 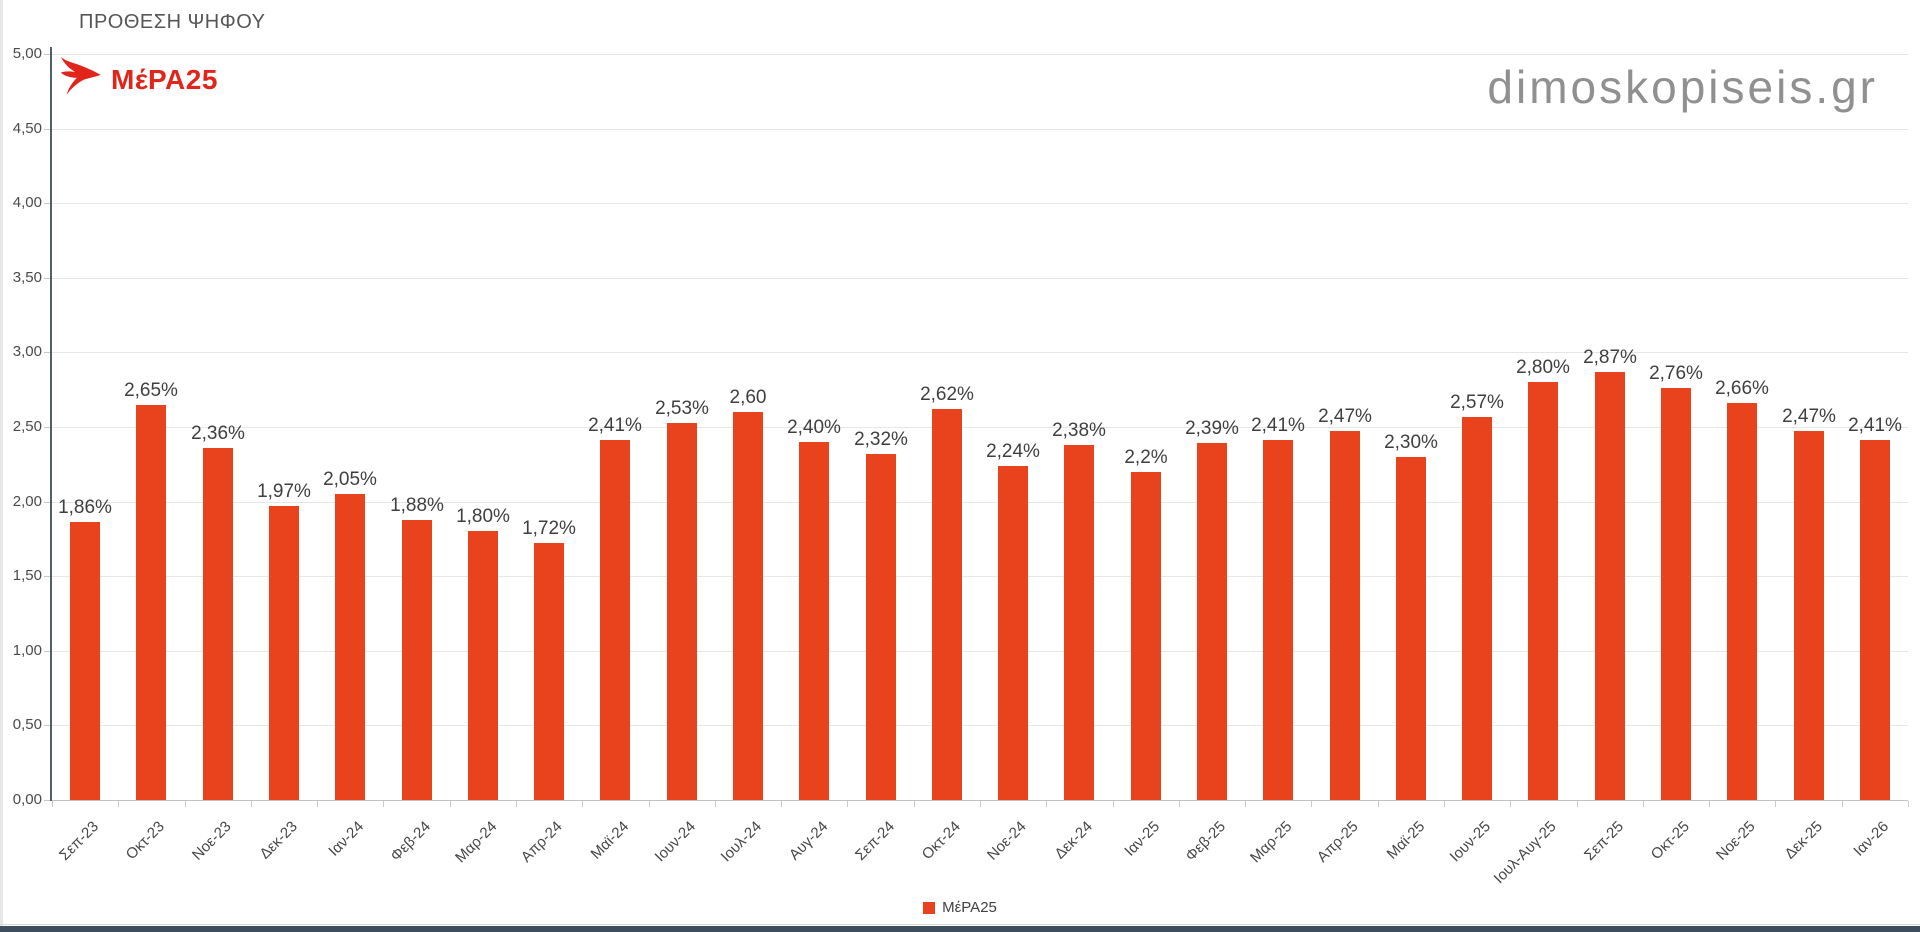 I want to click on x-axis-category-label: Μαρ-25, so click(x=1271, y=842).